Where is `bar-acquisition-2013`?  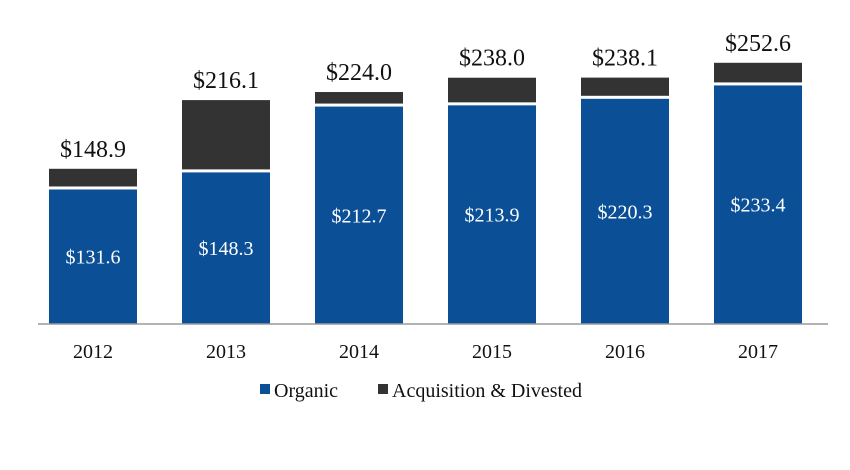 bar-acquisition-2013 is located at coordinates (226, 135).